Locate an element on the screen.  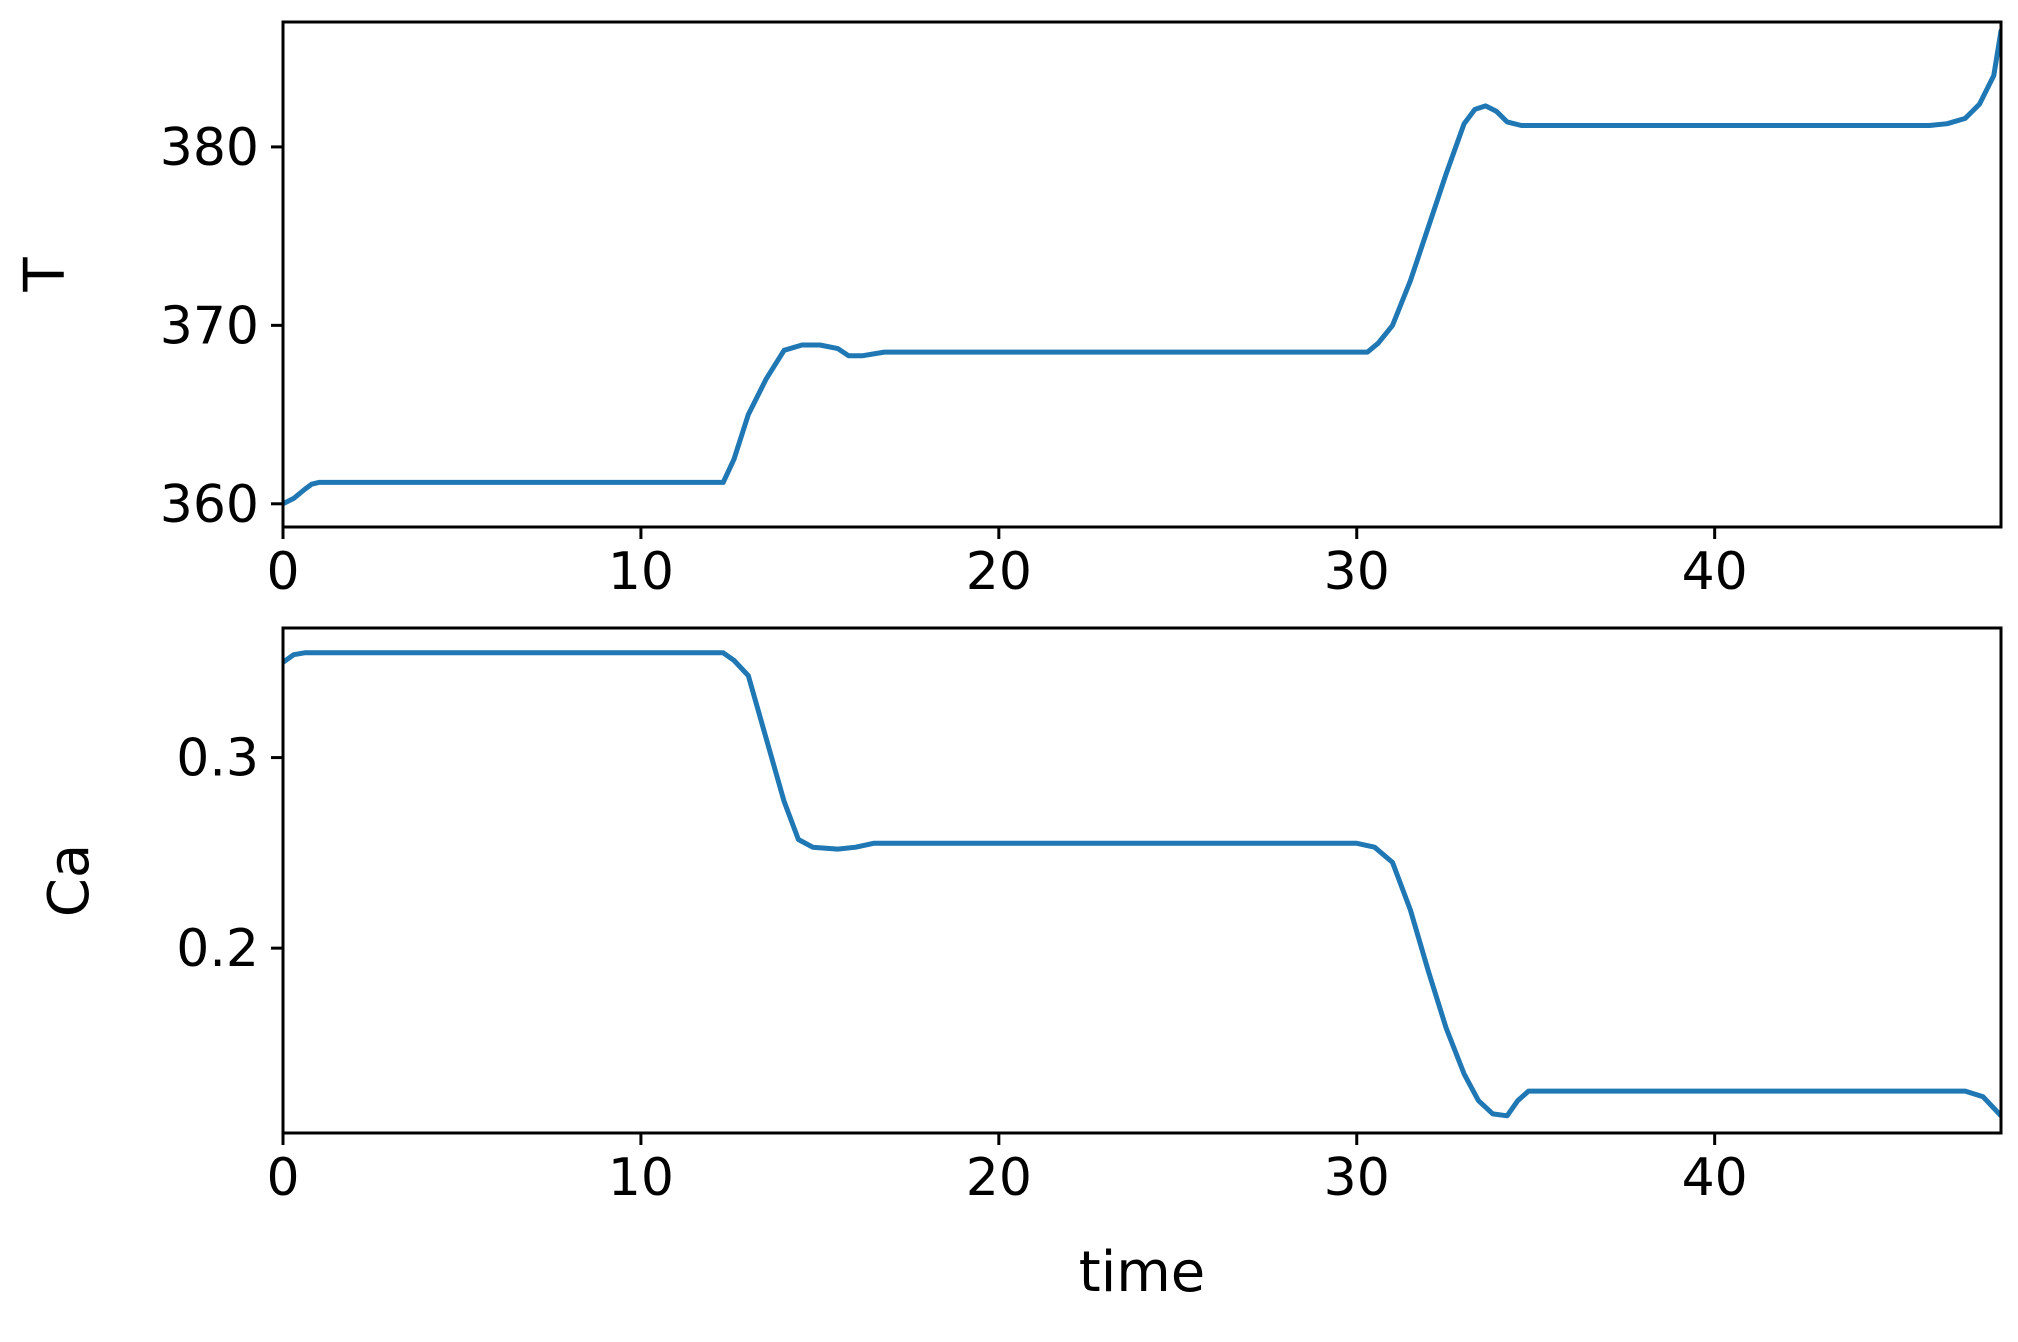
x-axis-label: time is located at coordinates (1142, 1272).